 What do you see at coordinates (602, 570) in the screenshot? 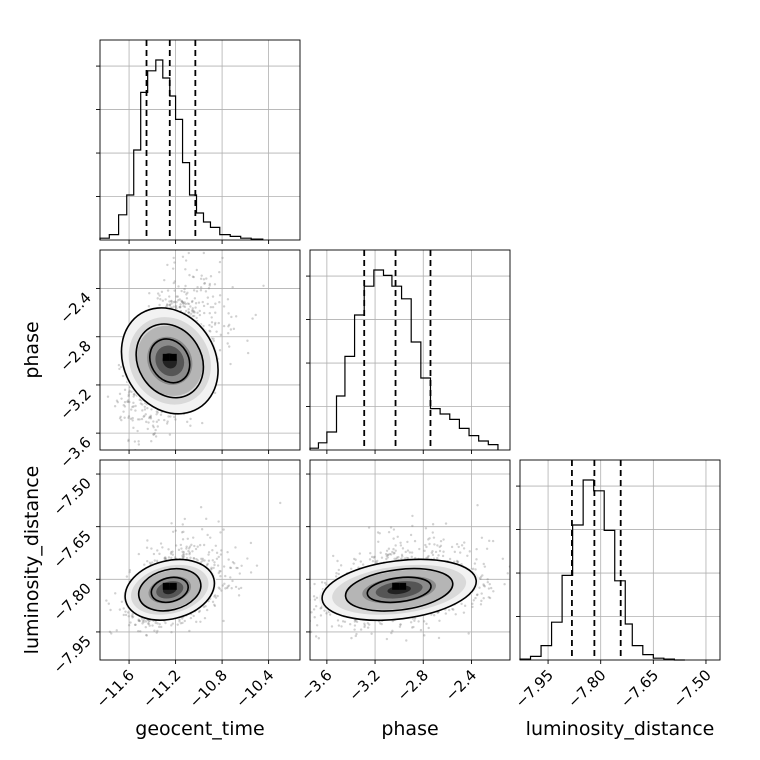
I see `hist-luminosity-distance-step-line` at bounding box center [602, 570].